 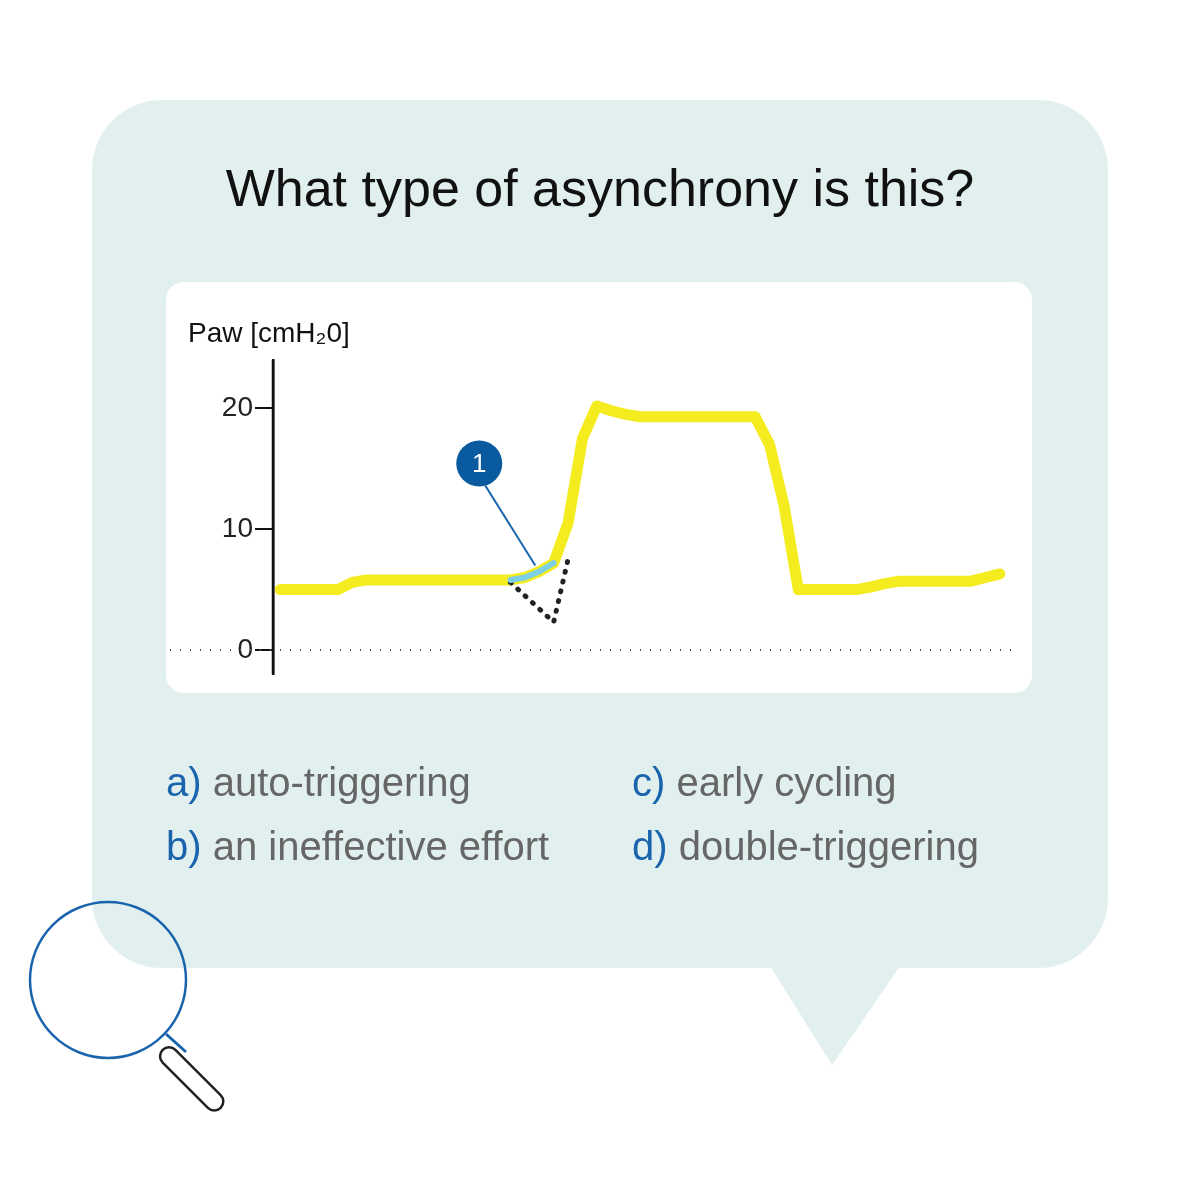 I want to click on text: d) double-triggering, so click(x=806, y=847).